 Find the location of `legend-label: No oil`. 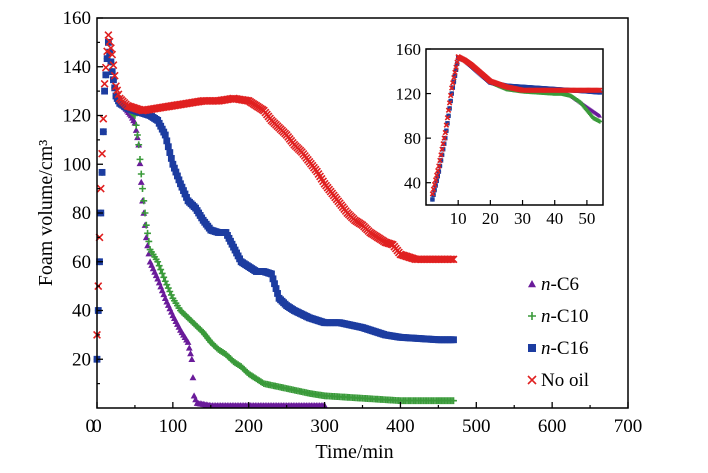

legend-label: No oil is located at coordinates (565, 380).